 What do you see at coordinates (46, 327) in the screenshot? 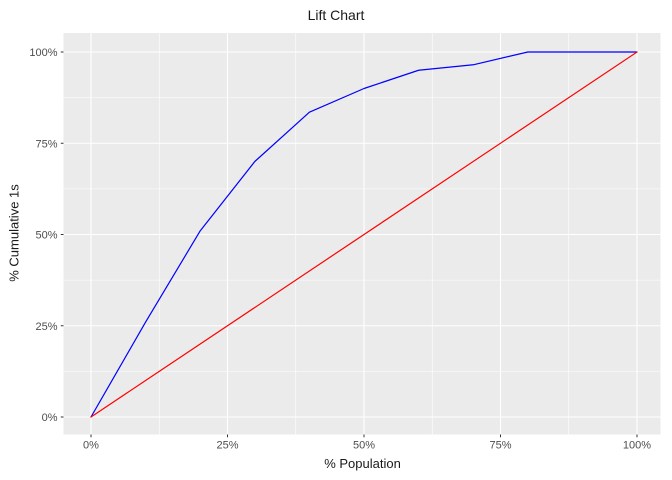
I see `y-tick-label: 25%` at bounding box center [46, 327].